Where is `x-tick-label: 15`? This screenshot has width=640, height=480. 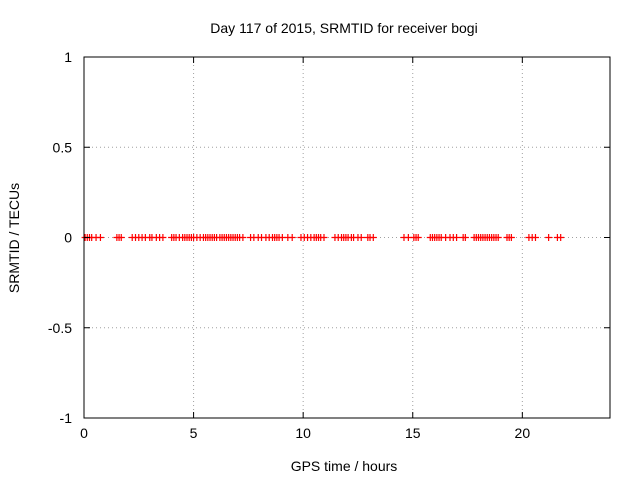
x-tick-label: 15 is located at coordinates (413, 433).